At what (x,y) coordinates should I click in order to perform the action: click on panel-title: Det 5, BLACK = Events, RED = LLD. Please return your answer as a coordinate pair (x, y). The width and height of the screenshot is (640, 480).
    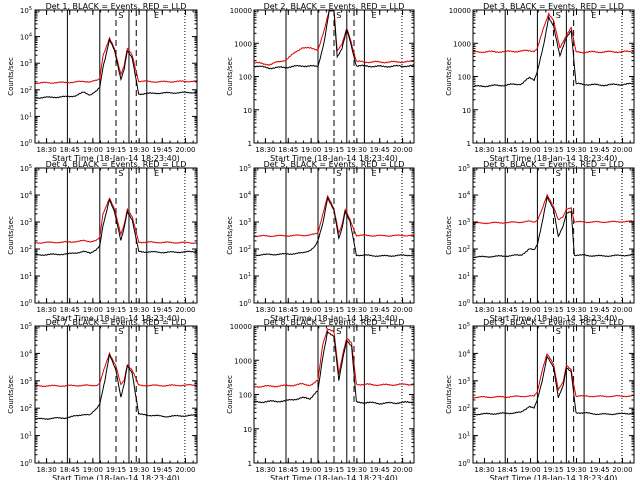
    Looking at the image, I should click on (334, 164).